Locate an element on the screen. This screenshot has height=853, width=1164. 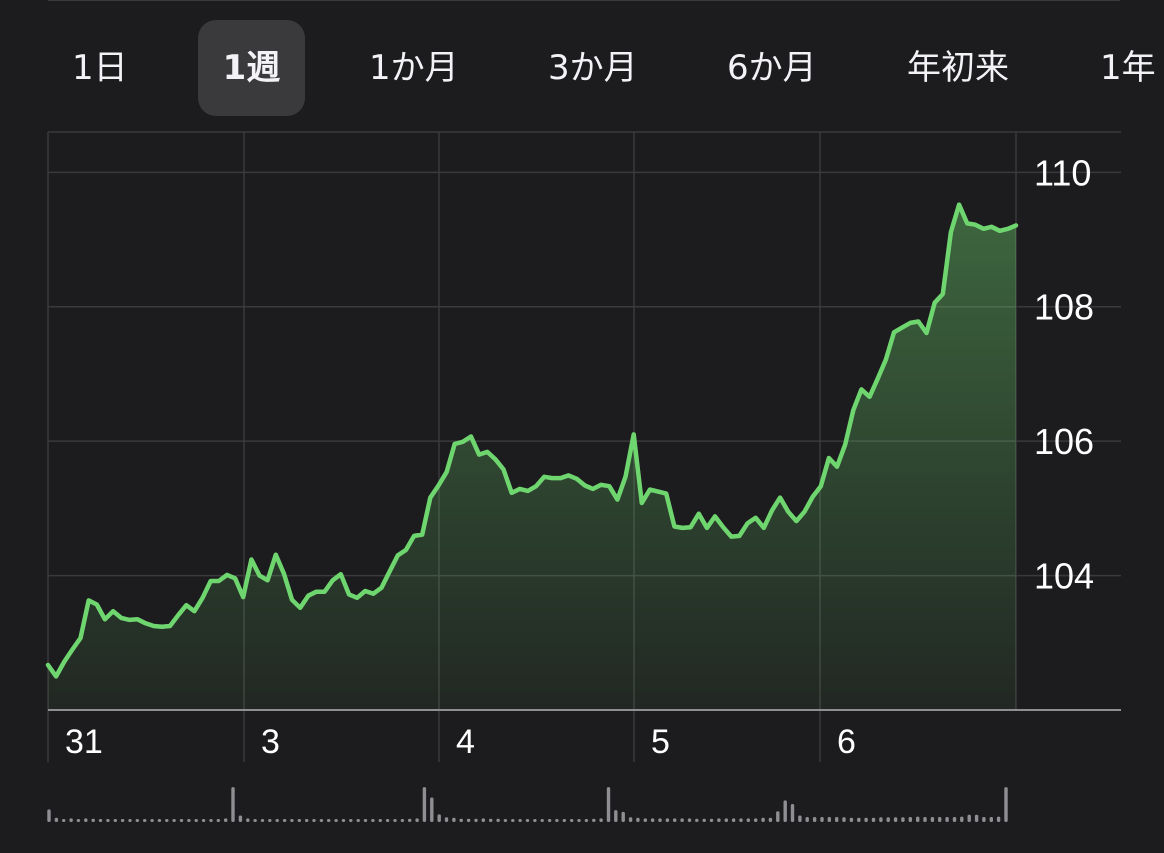
tab-1-month: 1か月 is located at coordinates (414, 68).